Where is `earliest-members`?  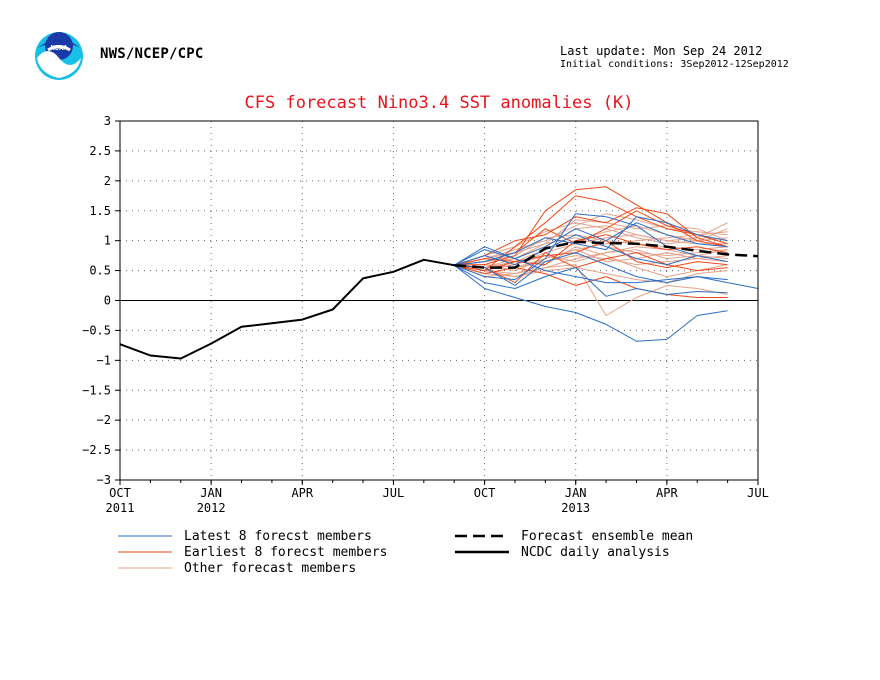 earliest-members is located at coordinates (591, 242).